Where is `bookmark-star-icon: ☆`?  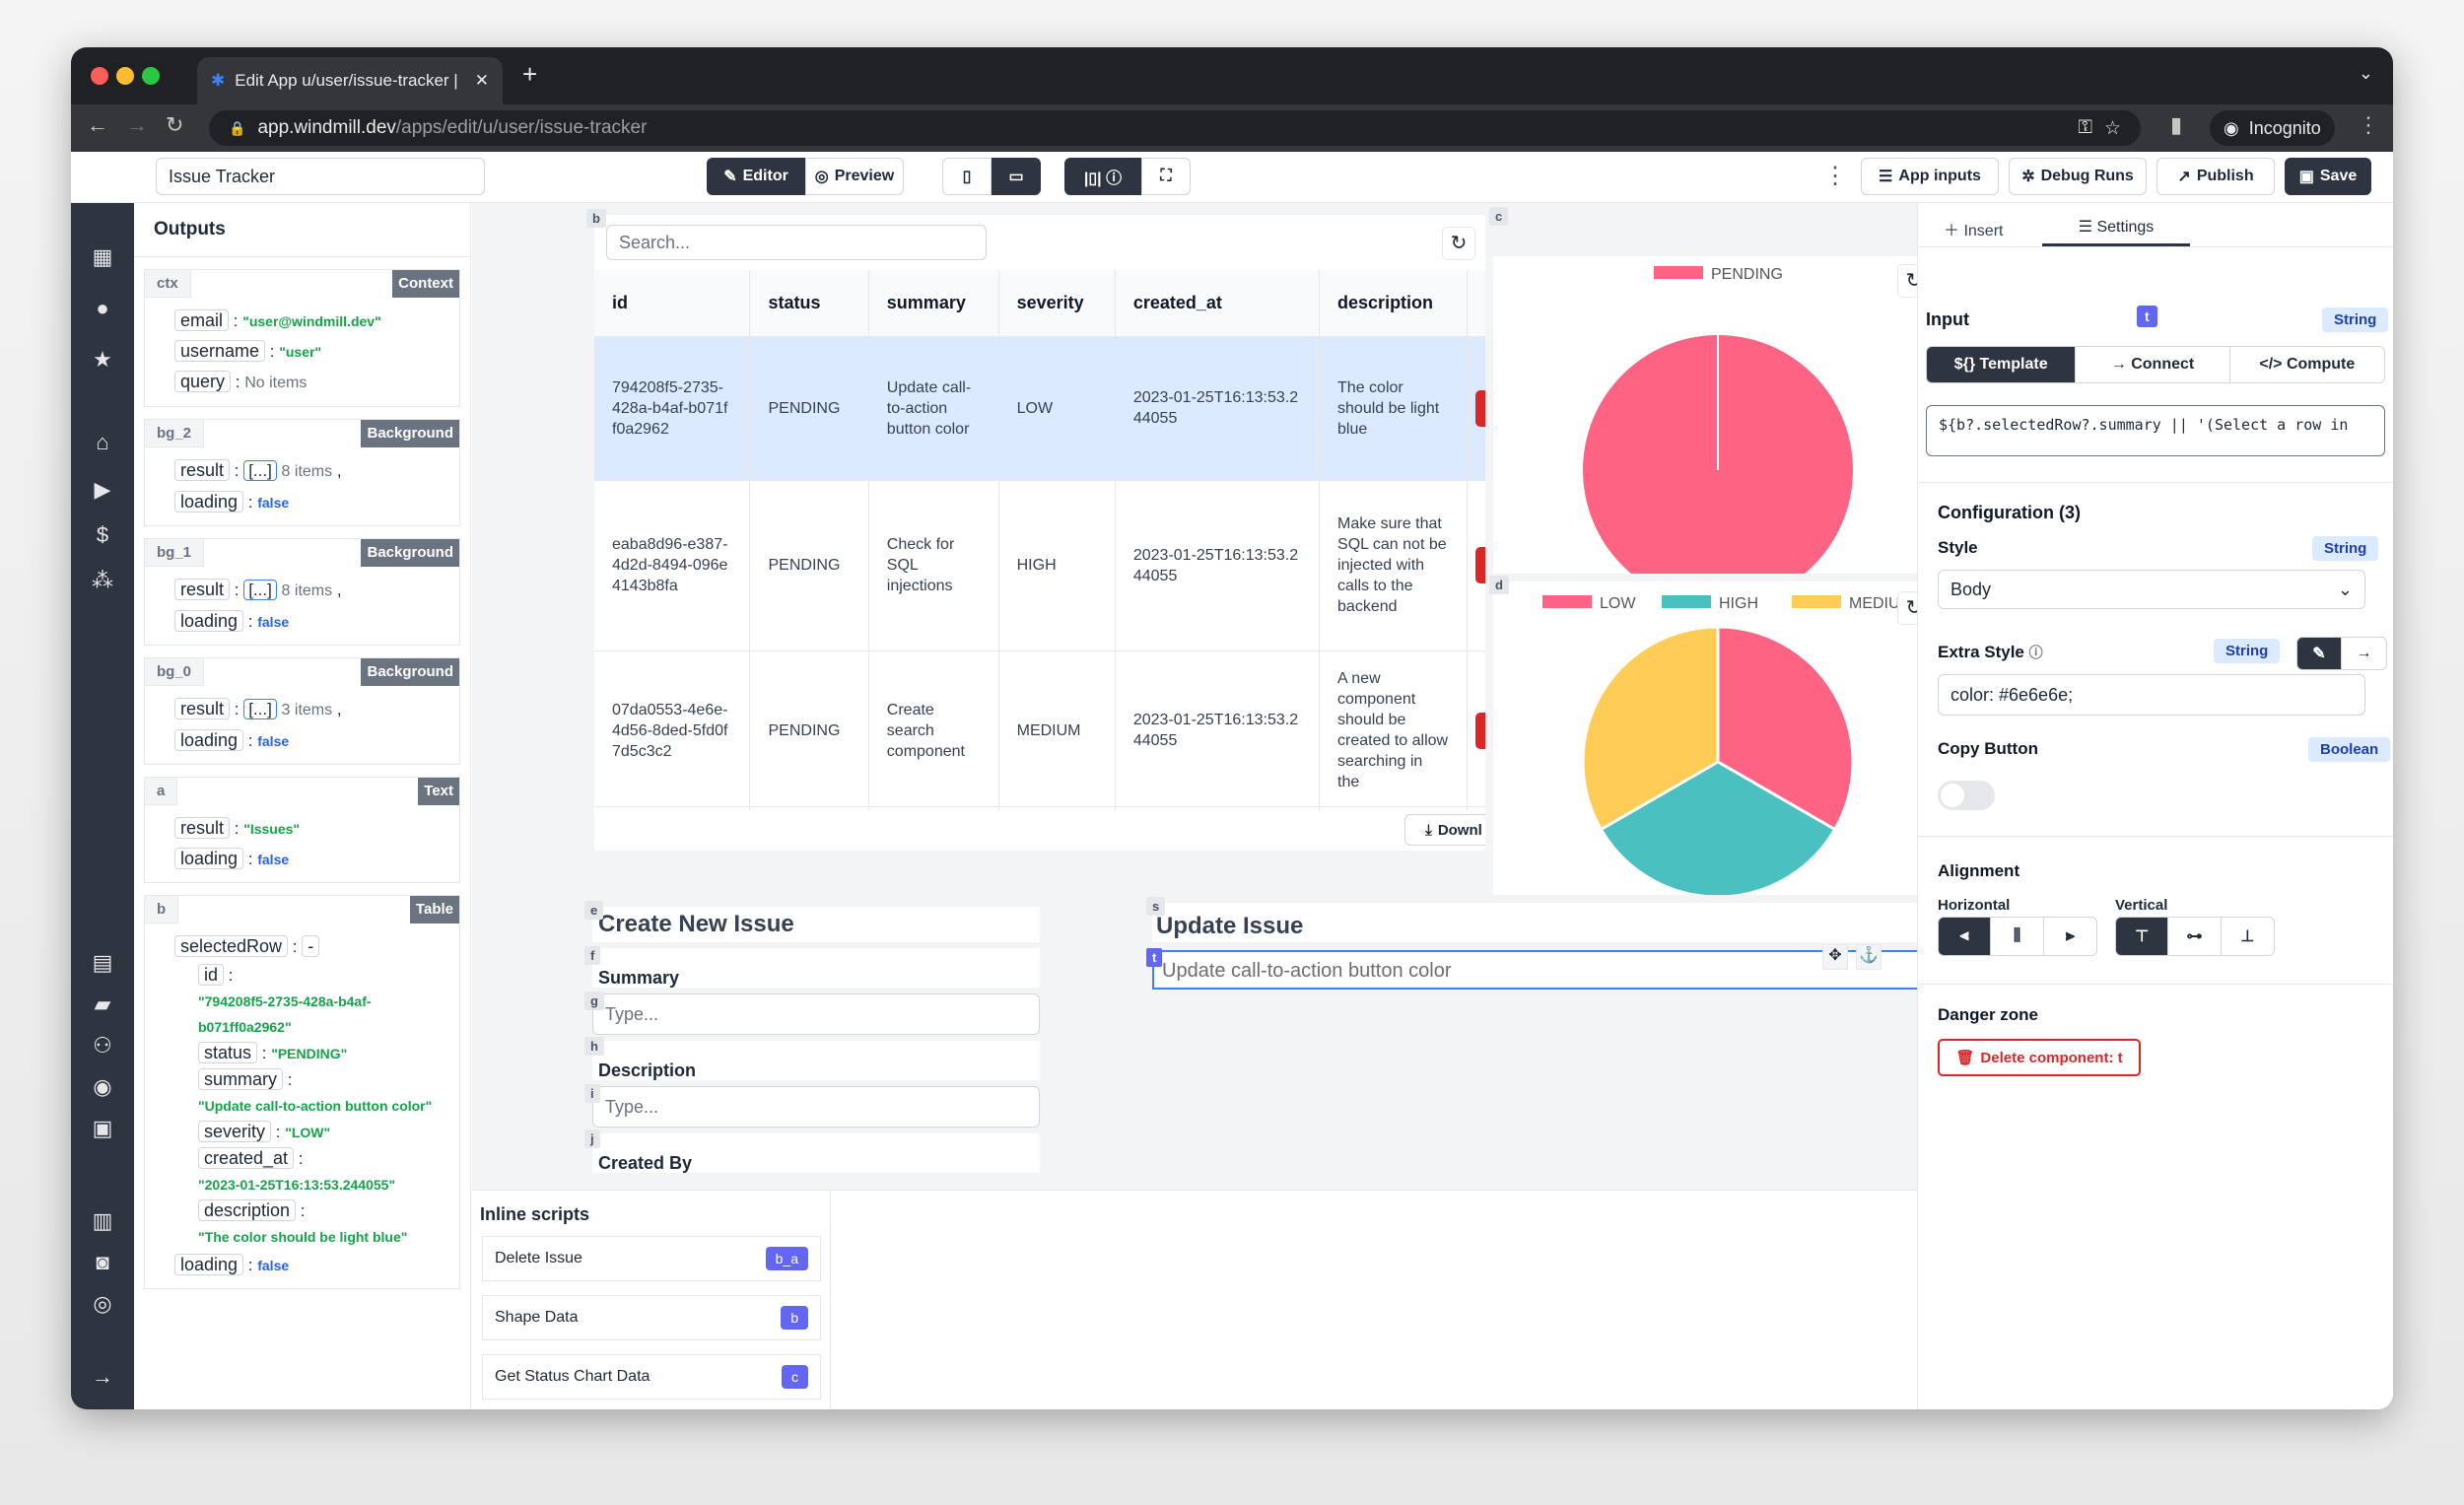
bookmark-star-icon: ☆ is located at coordinates (2112, 128).